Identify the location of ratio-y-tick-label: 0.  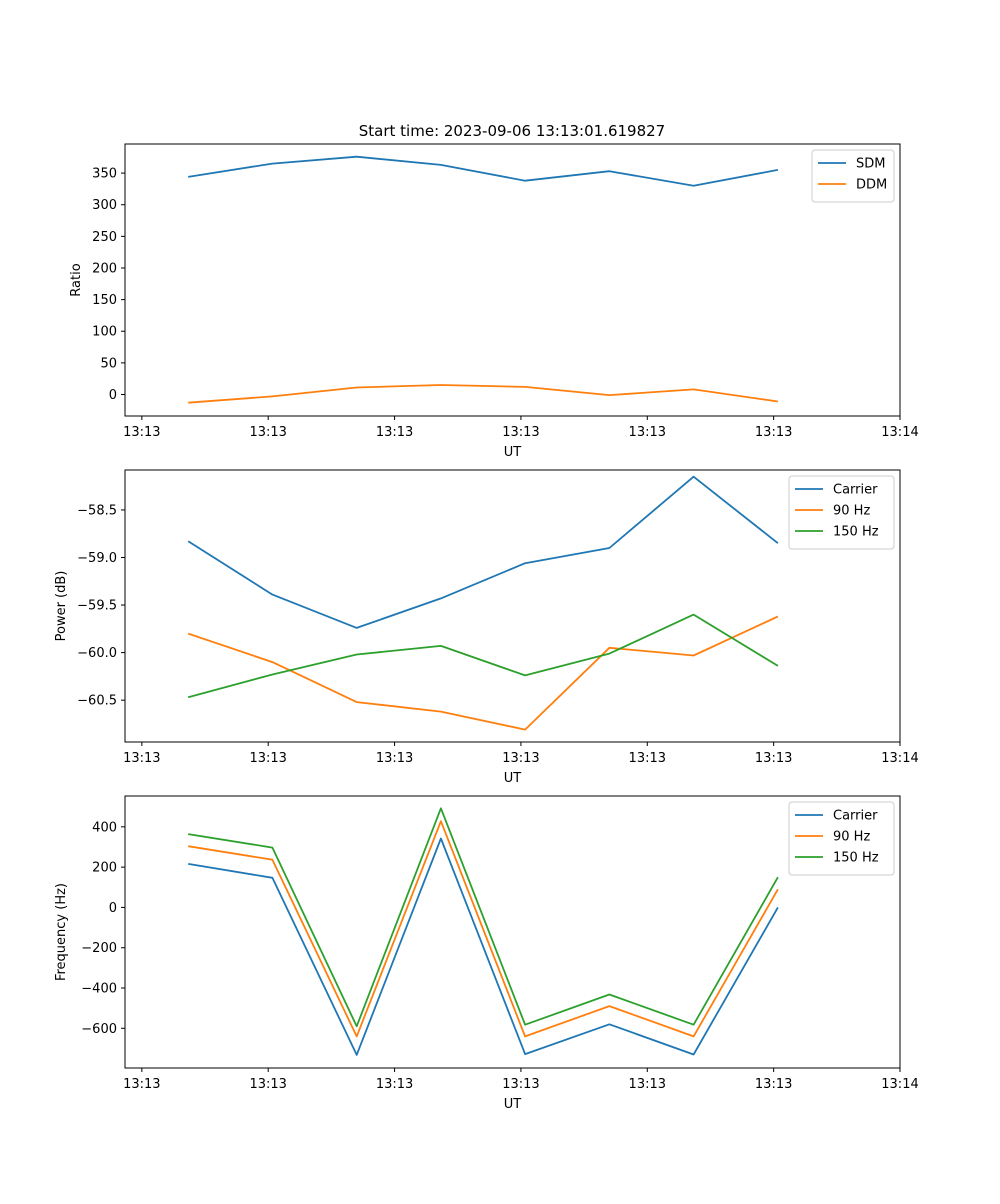
(113, 395).